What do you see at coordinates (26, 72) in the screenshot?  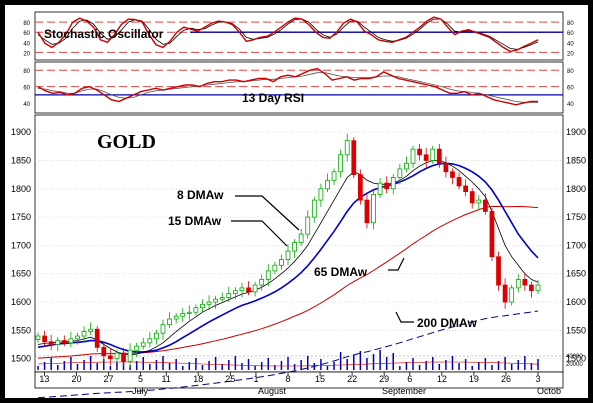 I see `rsi-ytick-left: 80` at bounding box center [26, 72].